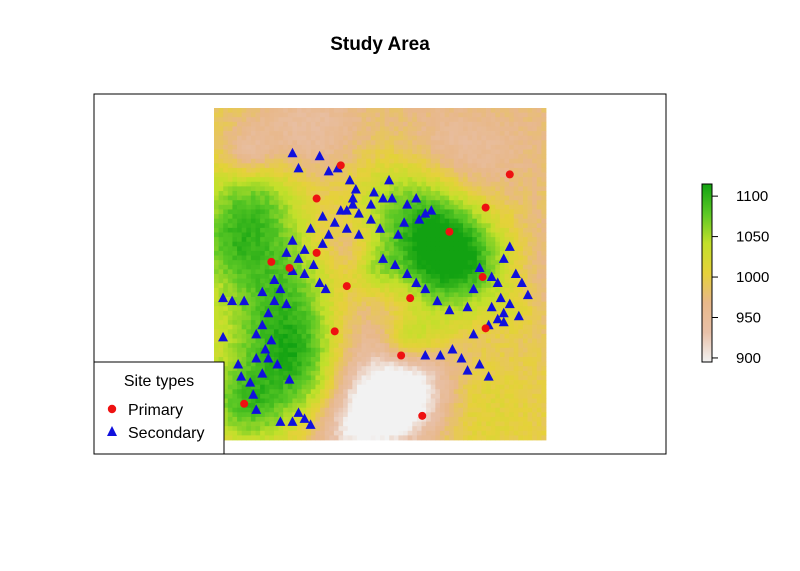 The height and width of the screenshot is (571, 800). What do you see at coordinates (159, 381) in the screenshot?
I see `legend-title: Site types` at bounding box center [159, 381].